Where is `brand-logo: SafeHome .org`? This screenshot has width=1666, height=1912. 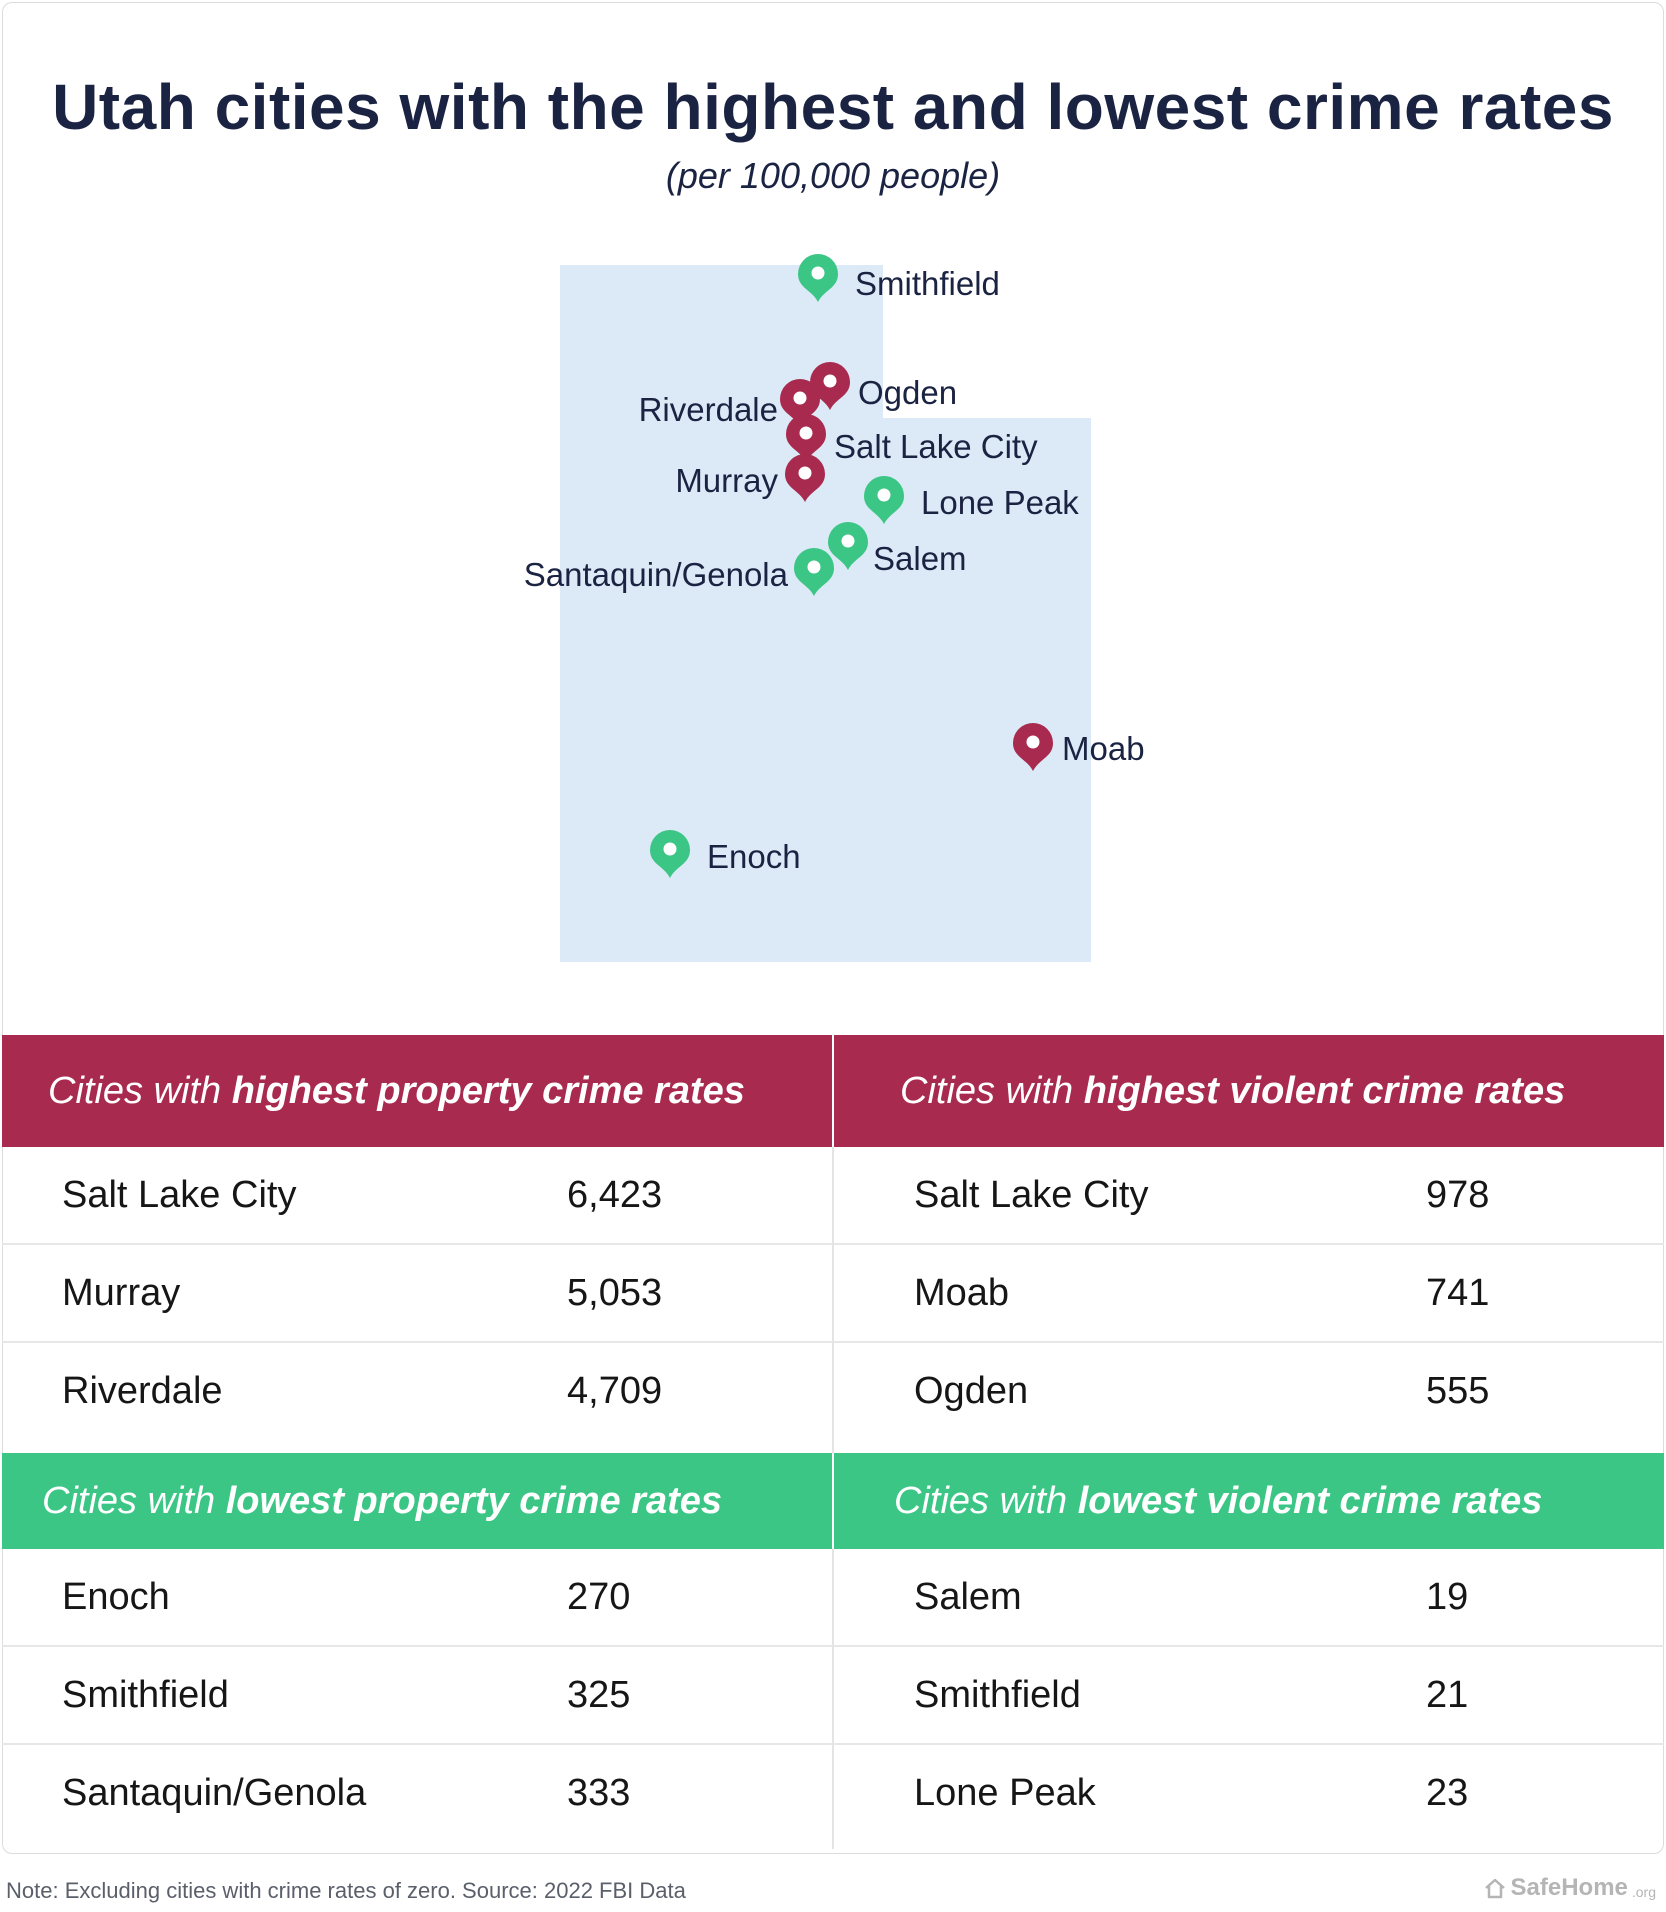
brand-logo: SafeHome .org is located at coordinates (1569, 1888).